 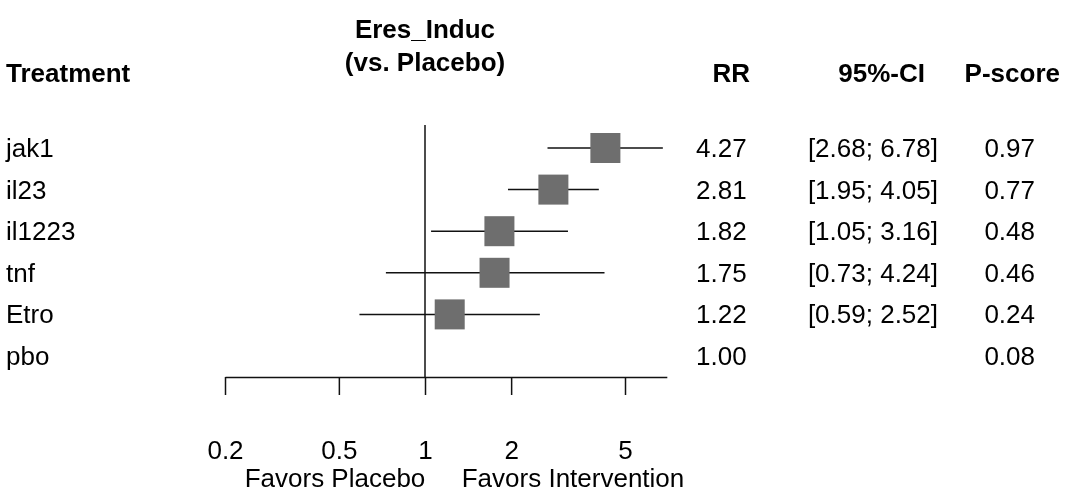 I want to click on data-label: 1.82, so click(x=721, y=231).